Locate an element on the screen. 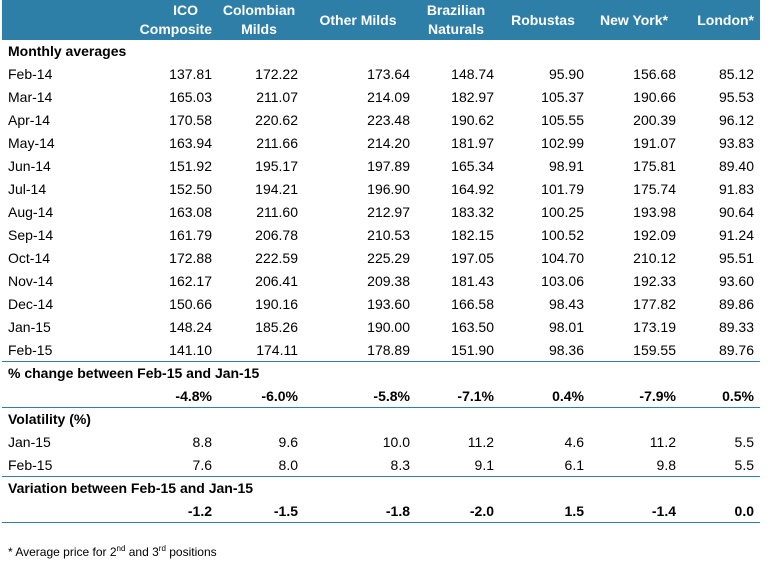 Image resolution: width=772 pixels, height=565 pixels. section-percent-change: % change between Feb-15 and Jan-15 is located at coordinates (381, 372).